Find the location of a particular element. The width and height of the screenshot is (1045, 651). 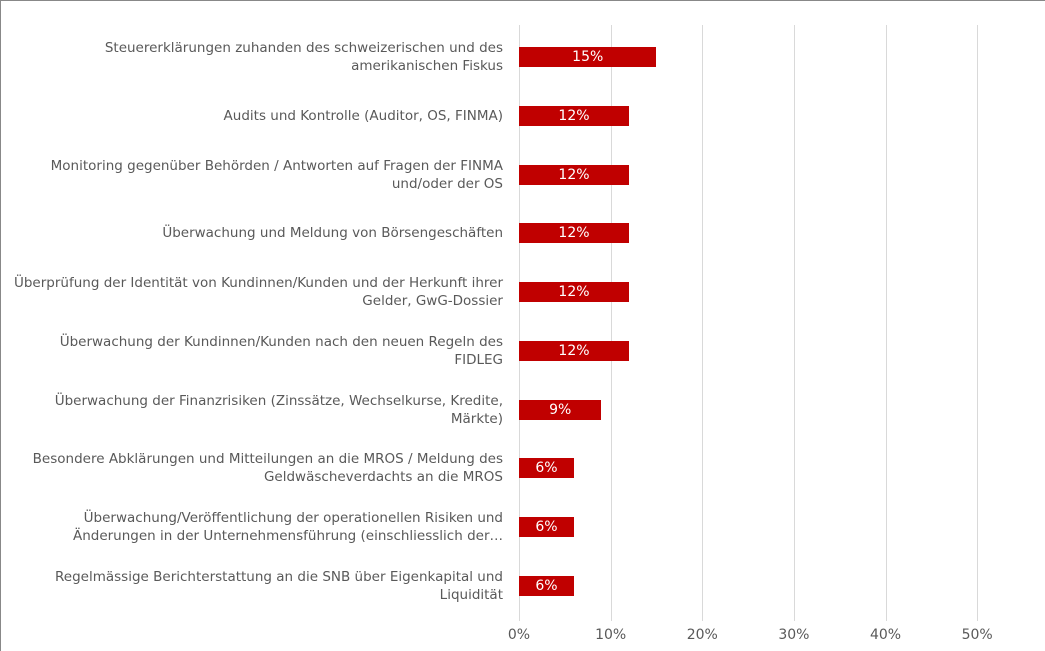

x-tick-label: 50% is located at coordinates (977, 635).